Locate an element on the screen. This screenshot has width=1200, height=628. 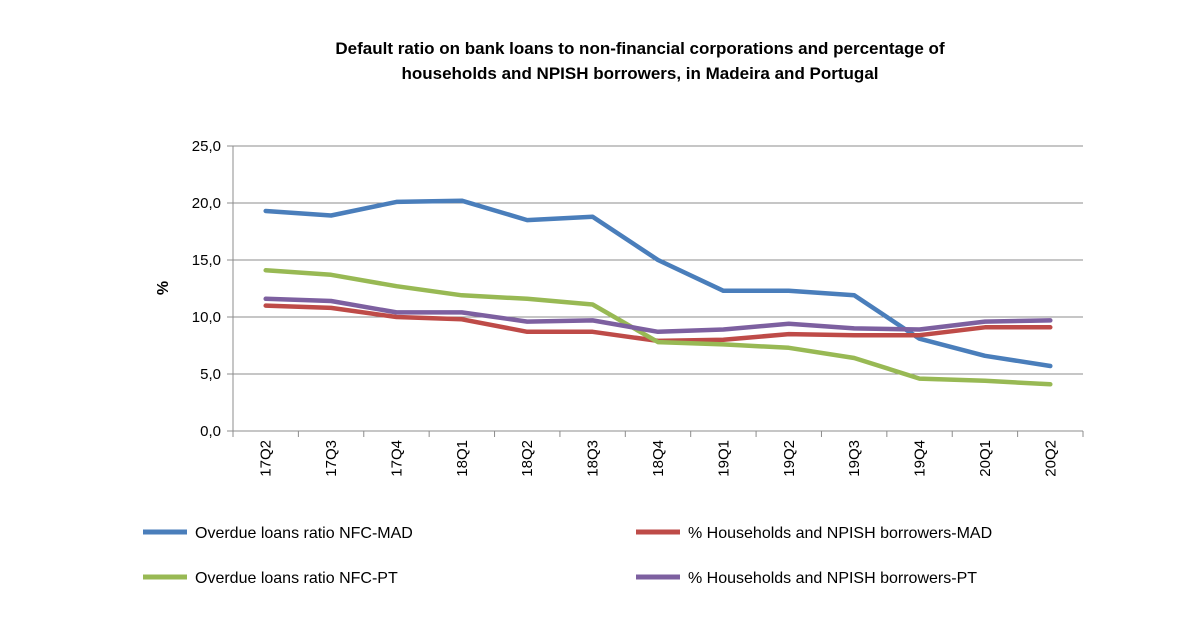
x-tick-label: 18Q1 is located at coordinates (462, 458).